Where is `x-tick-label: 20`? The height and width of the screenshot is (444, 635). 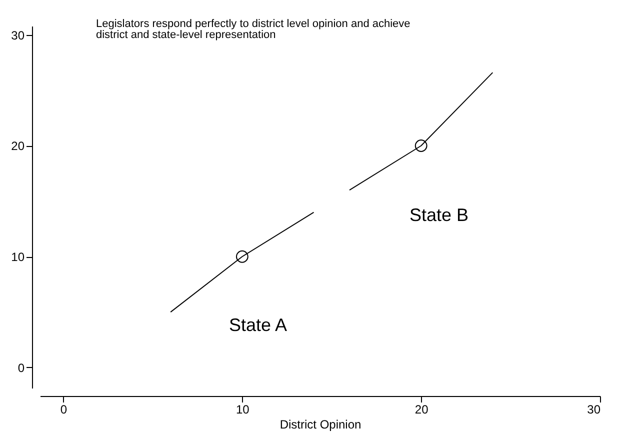 x-tick-label: 20 is located at coordinates (421, 409).